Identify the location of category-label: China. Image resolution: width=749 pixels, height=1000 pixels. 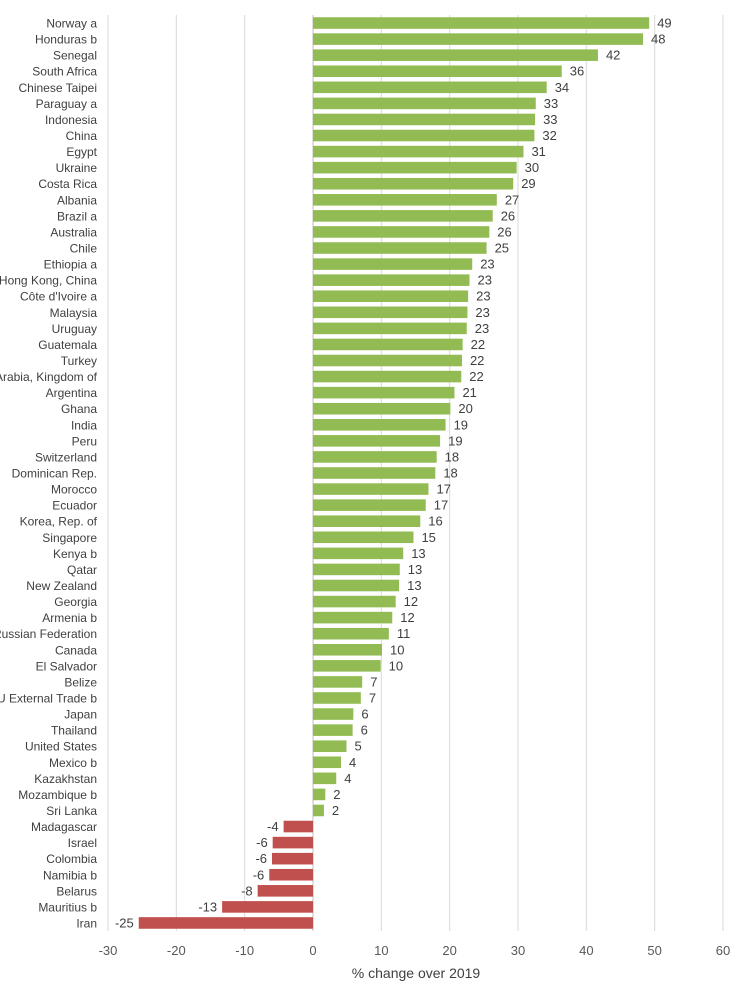
(82, 136).